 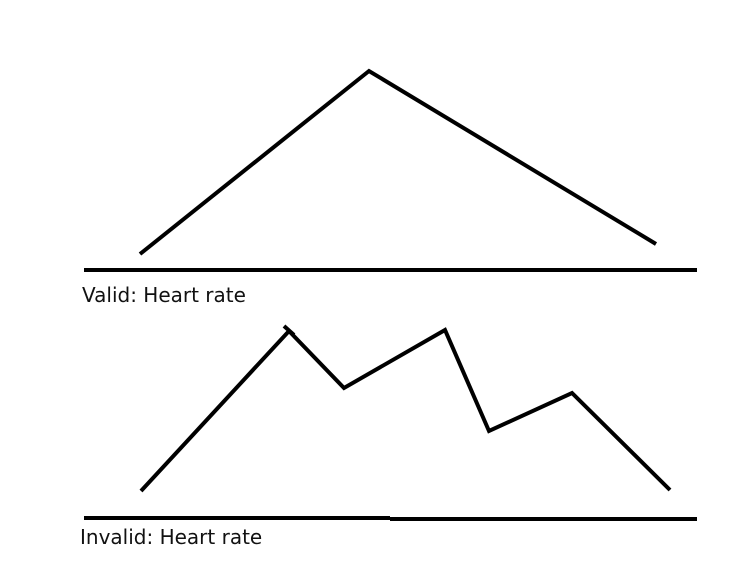 I want to click on invalid-peak-tick, so click(x=289, y=330).